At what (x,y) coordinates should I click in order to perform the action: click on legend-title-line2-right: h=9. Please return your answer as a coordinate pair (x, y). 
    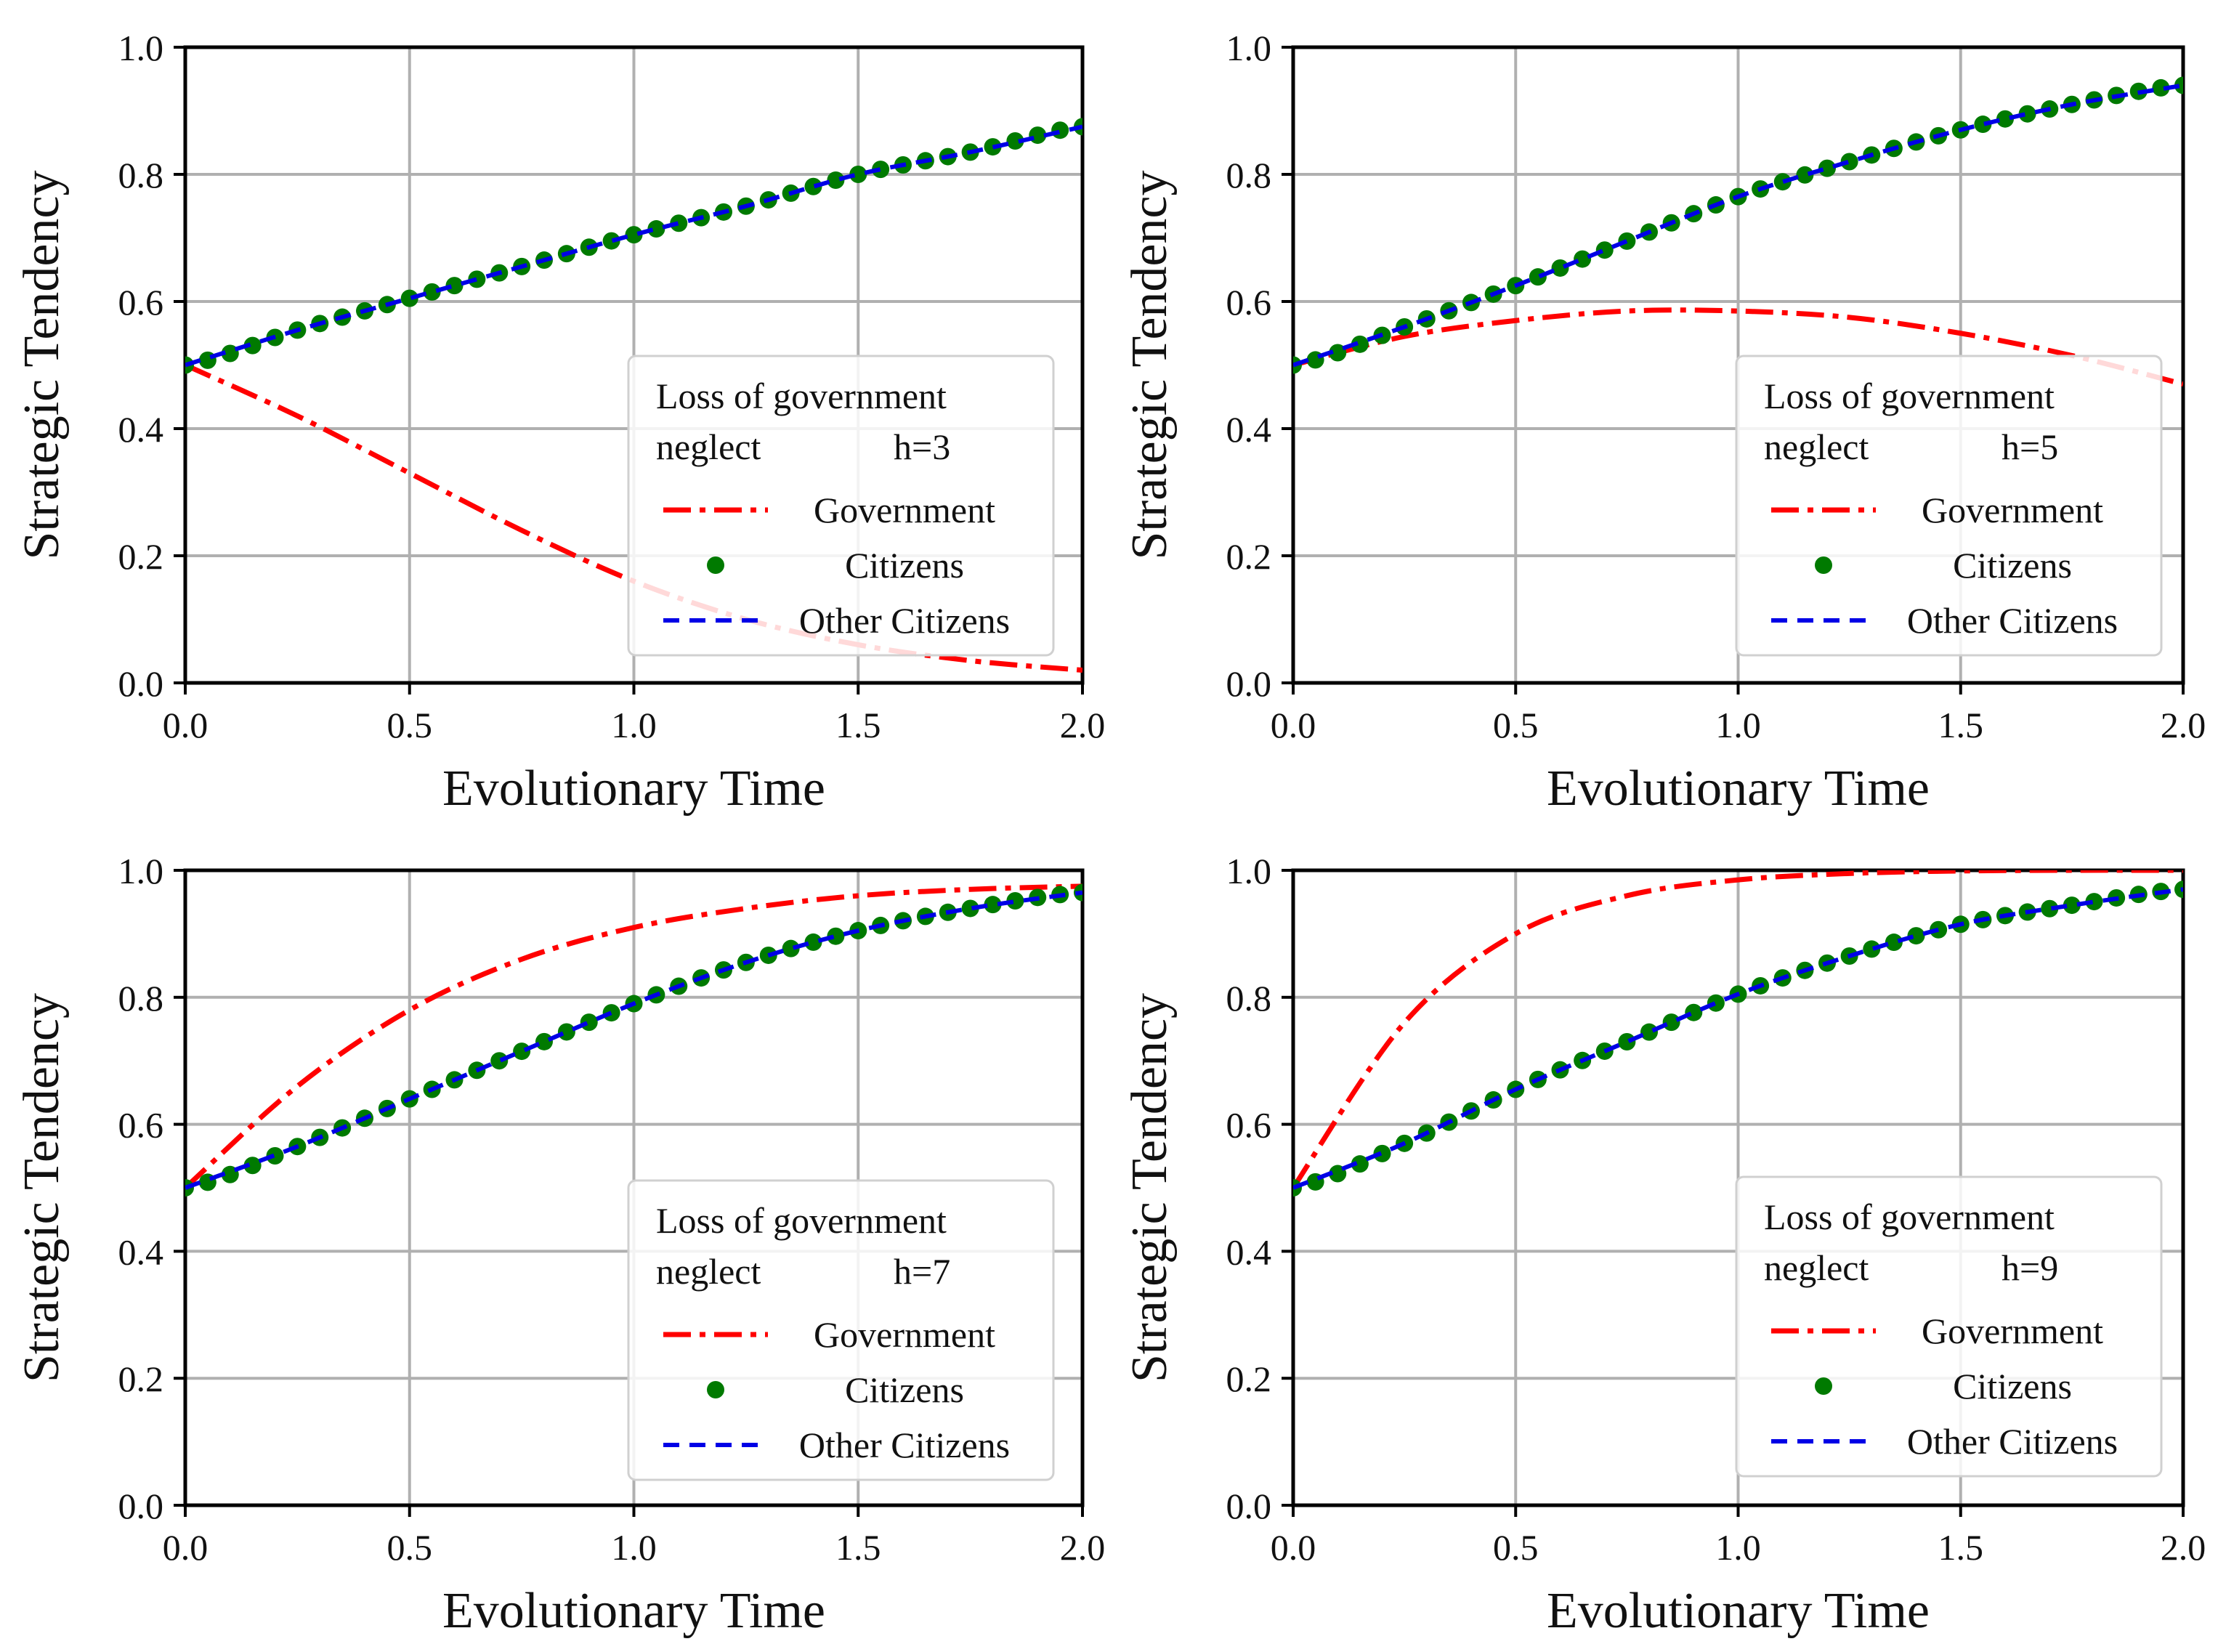
    Looking at the image, I should click on (2030, 1268).